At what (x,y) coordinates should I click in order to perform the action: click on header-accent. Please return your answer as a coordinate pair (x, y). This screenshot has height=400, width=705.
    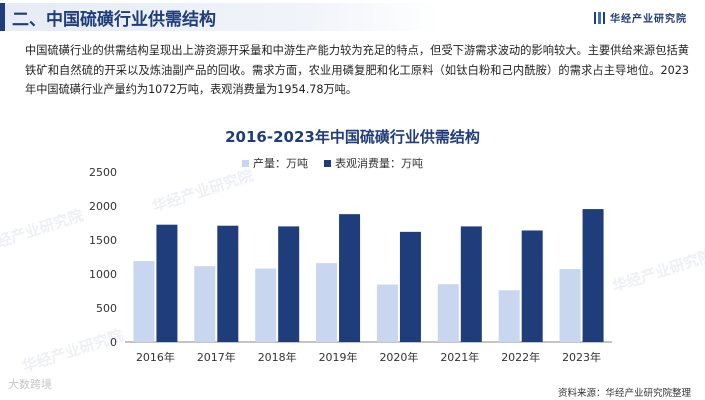
    Looking at the image, I should click on (2, 17).